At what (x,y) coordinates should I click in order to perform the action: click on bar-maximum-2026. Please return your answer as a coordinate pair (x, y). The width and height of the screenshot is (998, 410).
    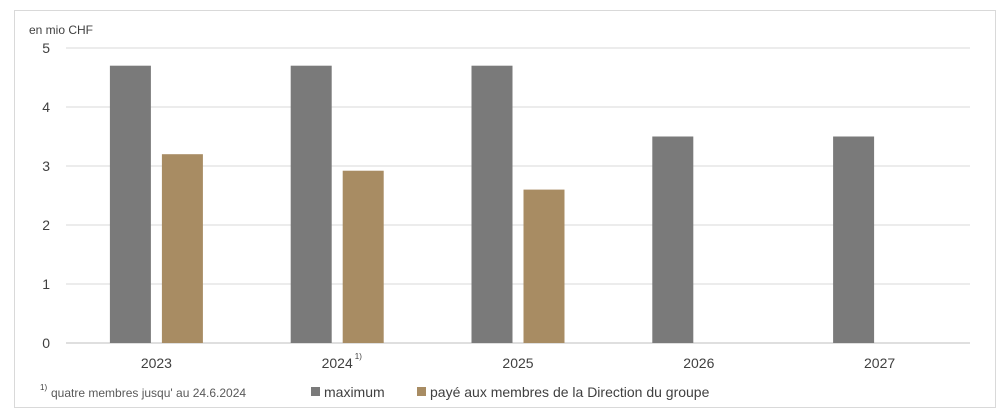
    Looking at the image, I should click on (673, 239).